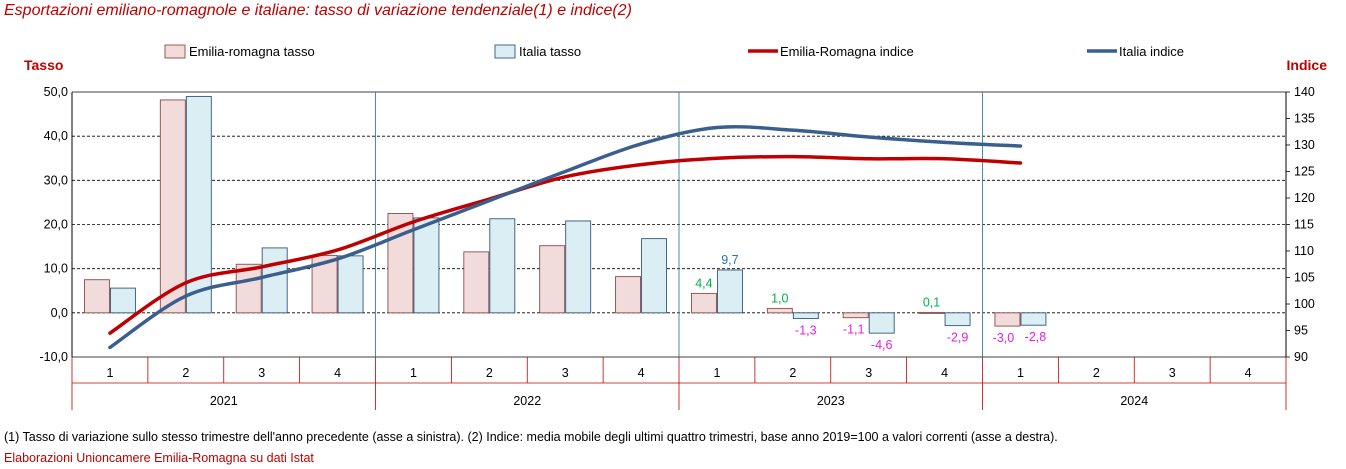 The image size is (1346, 469). Describe the element at coordinates (1304, 251) in the screenshot. I see `right-tick-label: 110` at that location.